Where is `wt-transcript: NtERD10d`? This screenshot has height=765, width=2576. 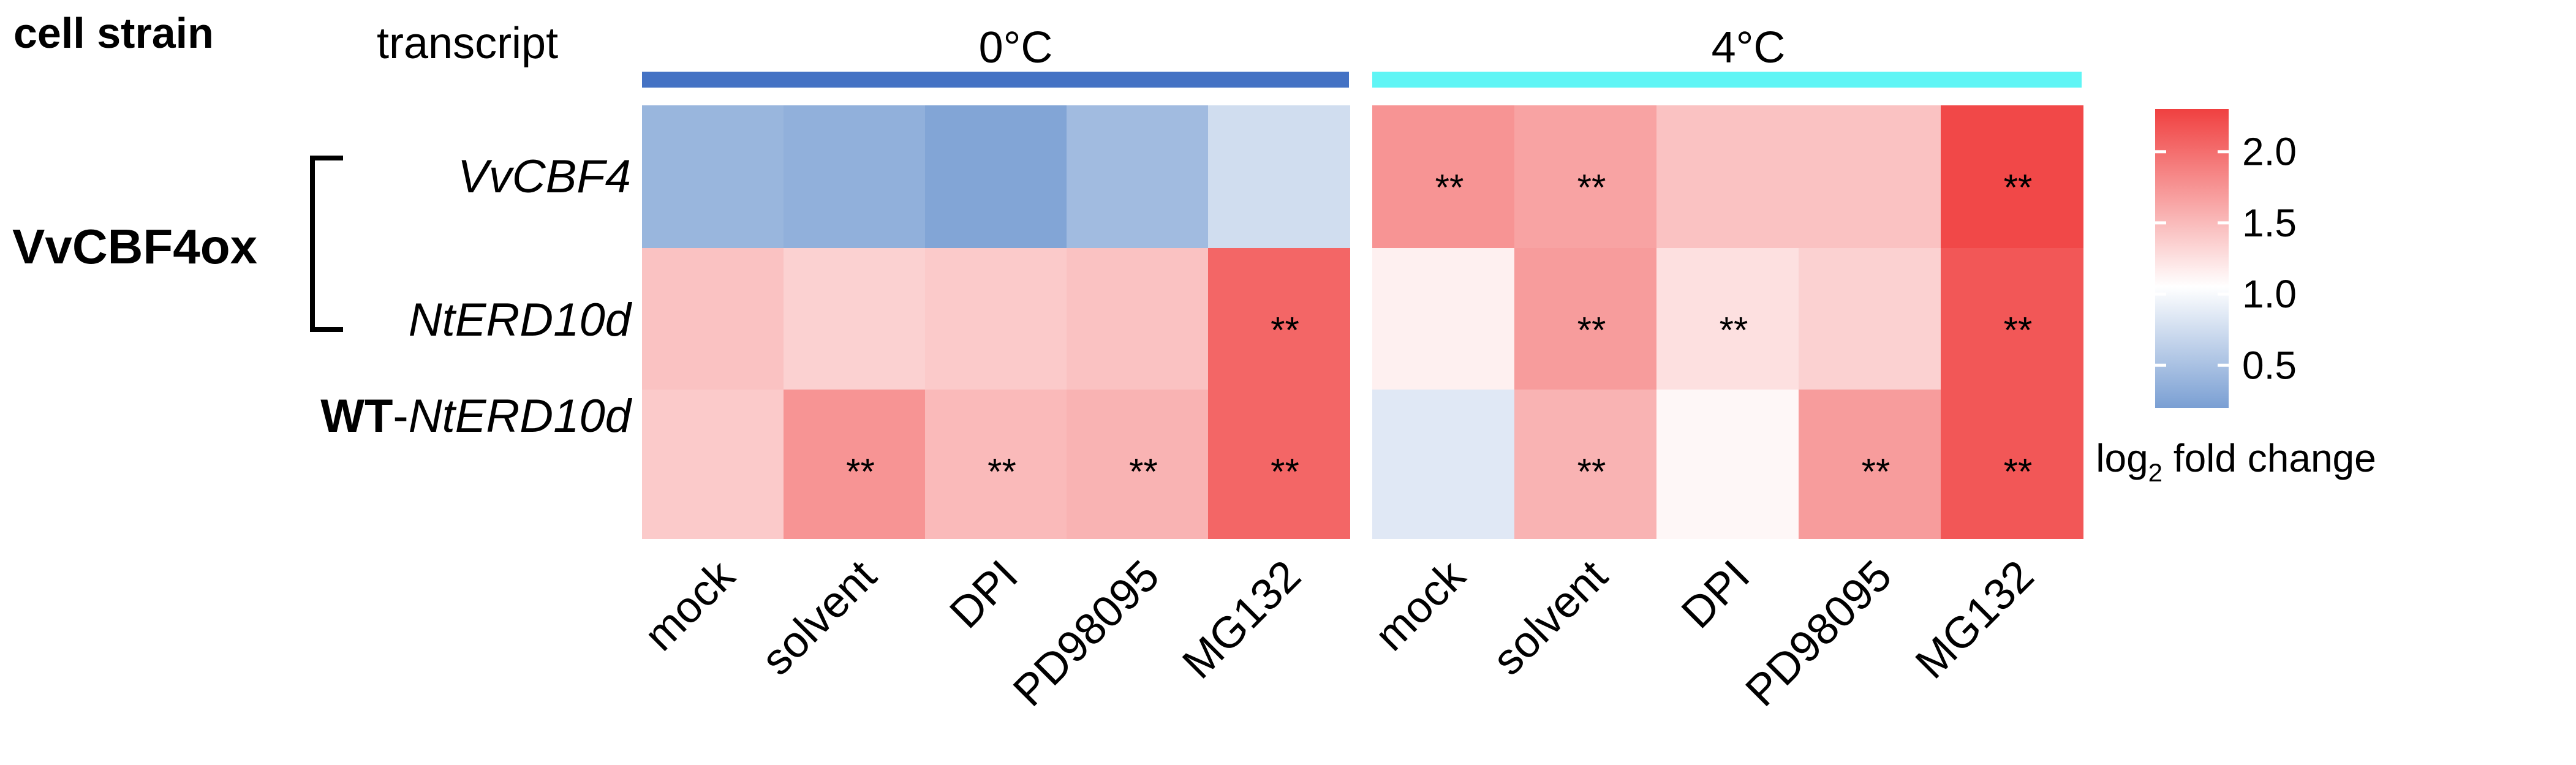
wt-transcript: NtERD10d is located at coordinates (521, 416).